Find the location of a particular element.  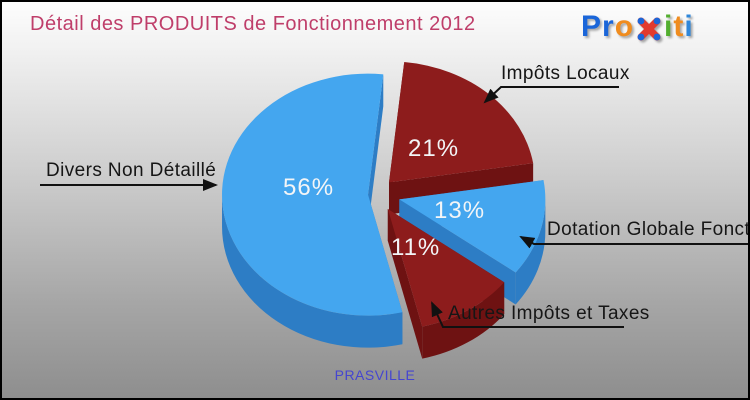

slice-label-divers: Divers Non Détaillé is located at coordinates (131, 170).